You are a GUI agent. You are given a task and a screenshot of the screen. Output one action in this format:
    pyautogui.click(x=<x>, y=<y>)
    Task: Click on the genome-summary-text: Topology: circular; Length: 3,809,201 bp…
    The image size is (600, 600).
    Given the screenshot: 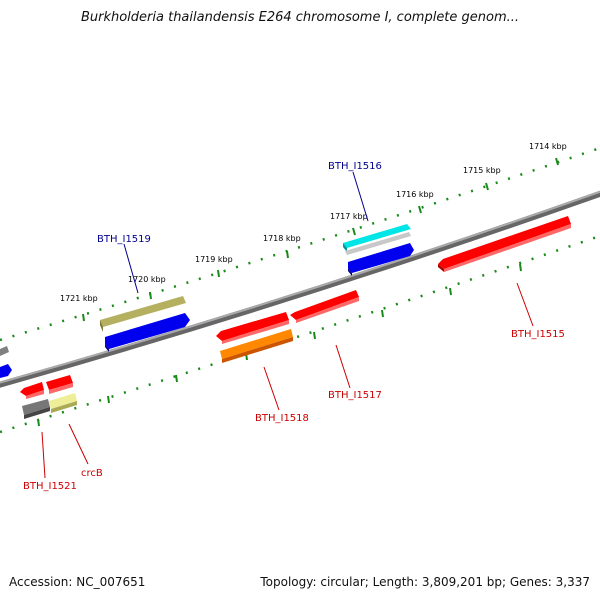 What is the action you would take?
    pyautogui.click(x=425, y=582)
    